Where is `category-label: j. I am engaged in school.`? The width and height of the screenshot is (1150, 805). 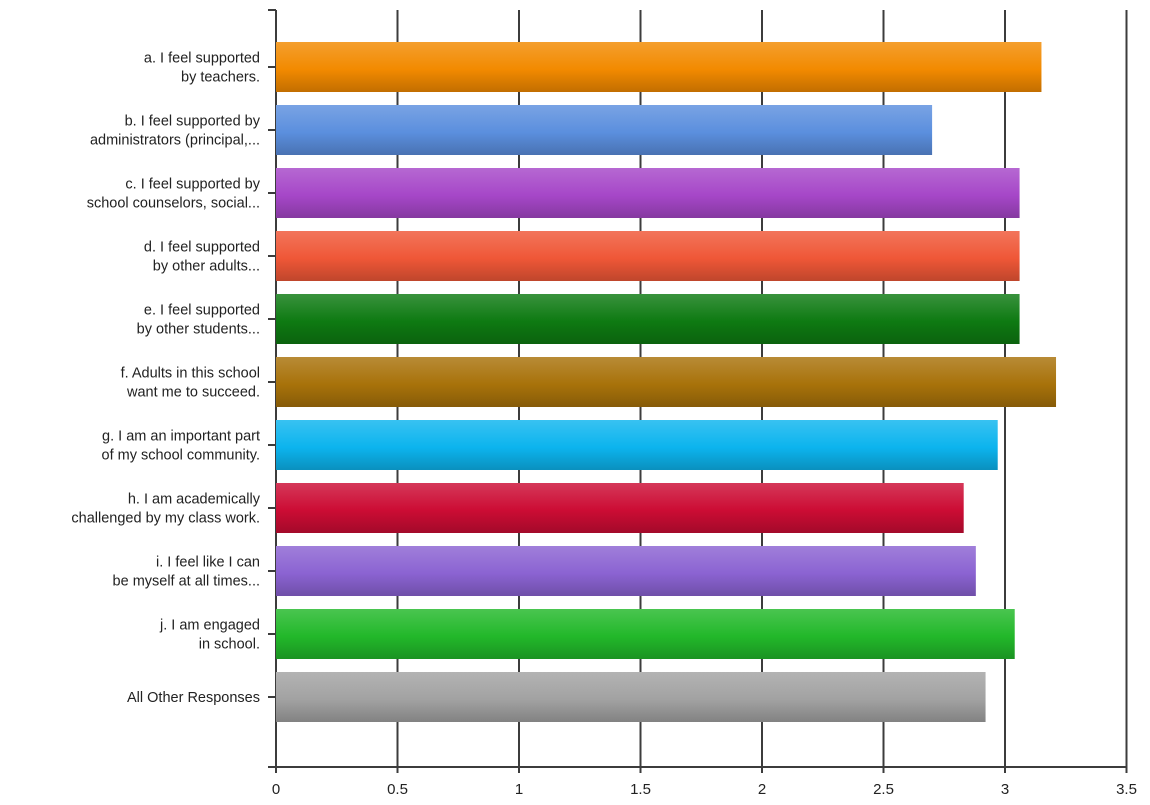 category-label: j. I am engaged in school. is located at coordinates (209, 635).